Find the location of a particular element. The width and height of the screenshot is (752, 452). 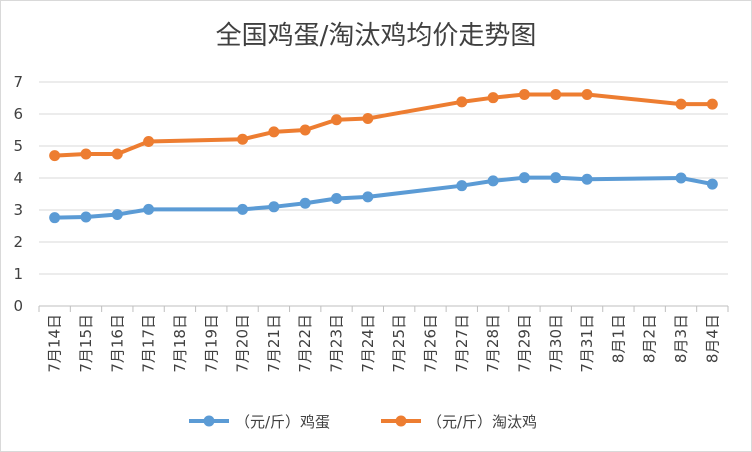

legend-entry: （元/斤）鸡蛋 is located at coordinates (259, 422).